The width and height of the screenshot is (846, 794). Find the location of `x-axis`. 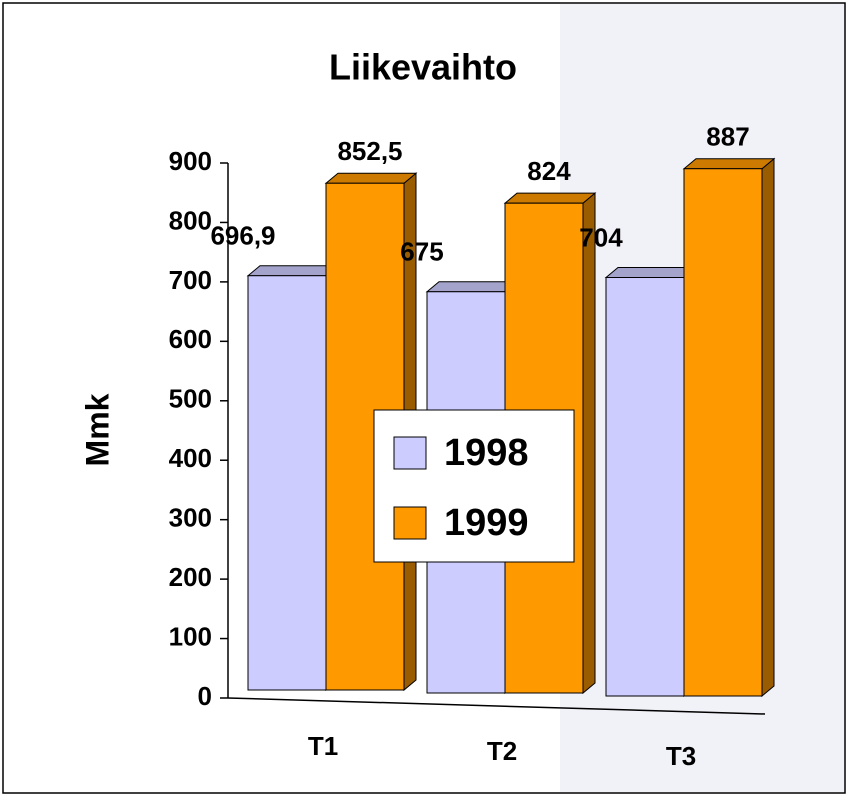

x-axis is located at coordinates (496, 706).